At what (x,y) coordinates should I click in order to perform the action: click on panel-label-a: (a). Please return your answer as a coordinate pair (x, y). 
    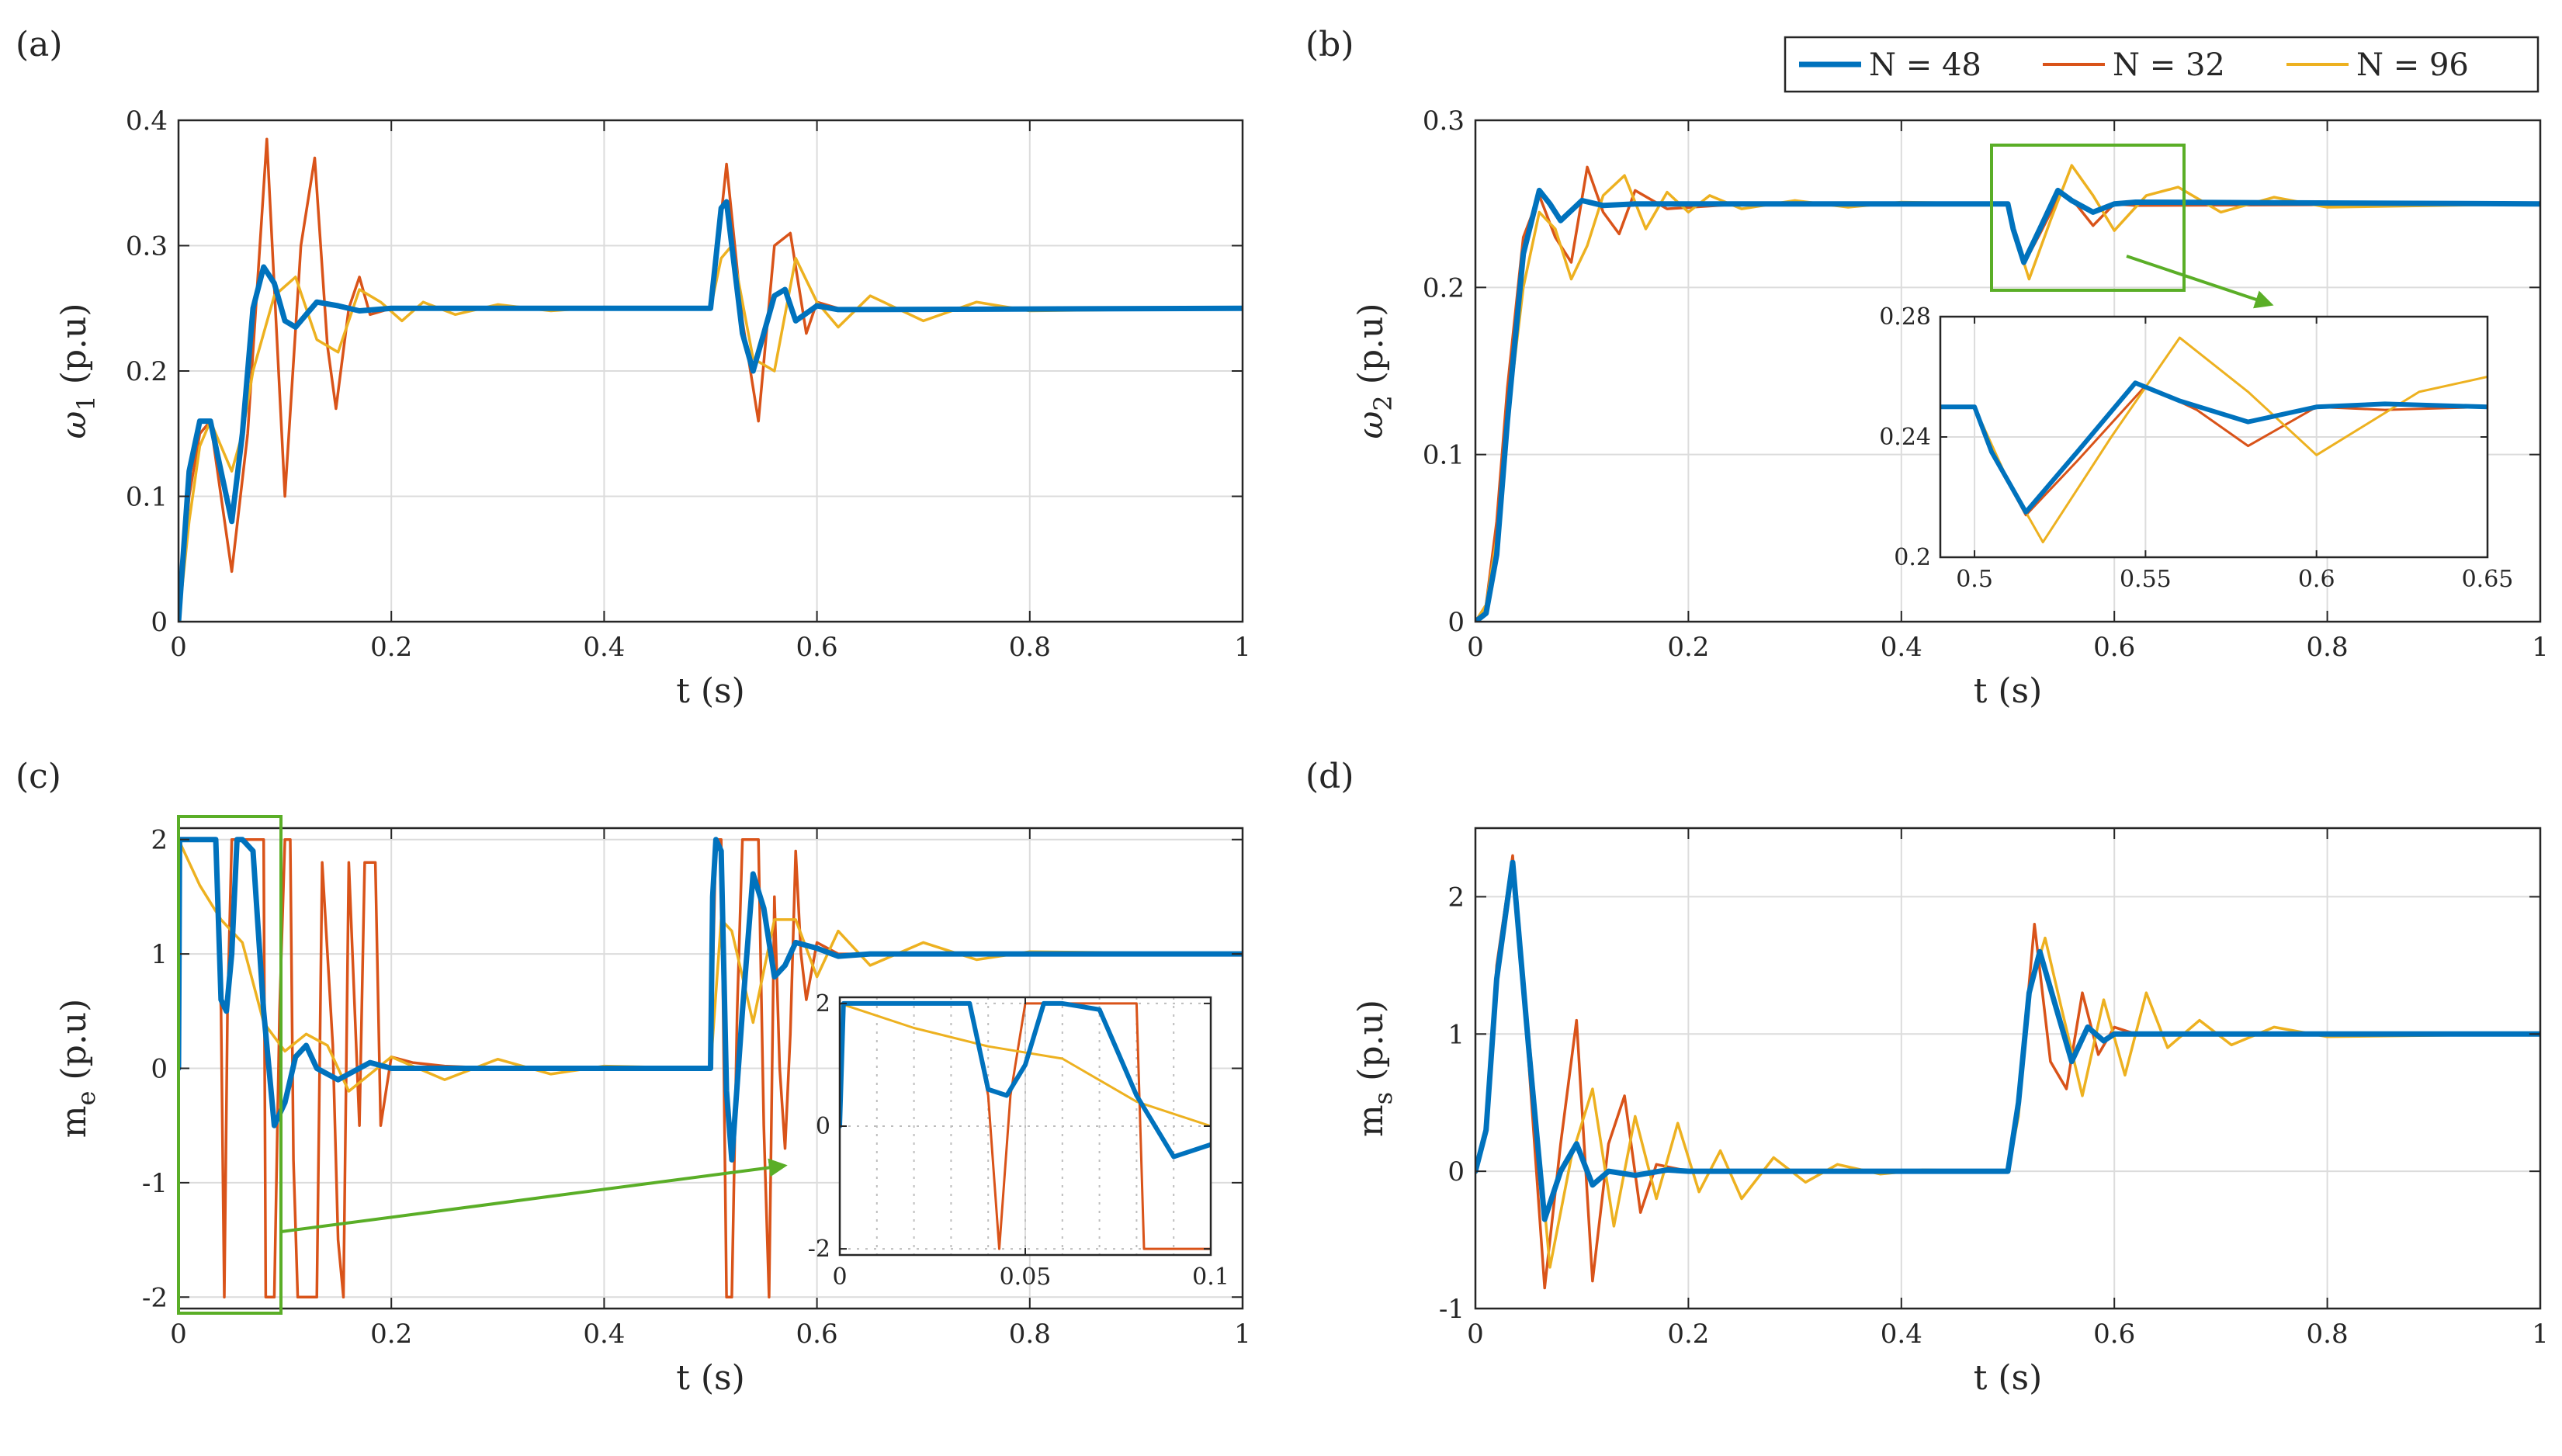
    Looking at the image, I should click on (39, 45).